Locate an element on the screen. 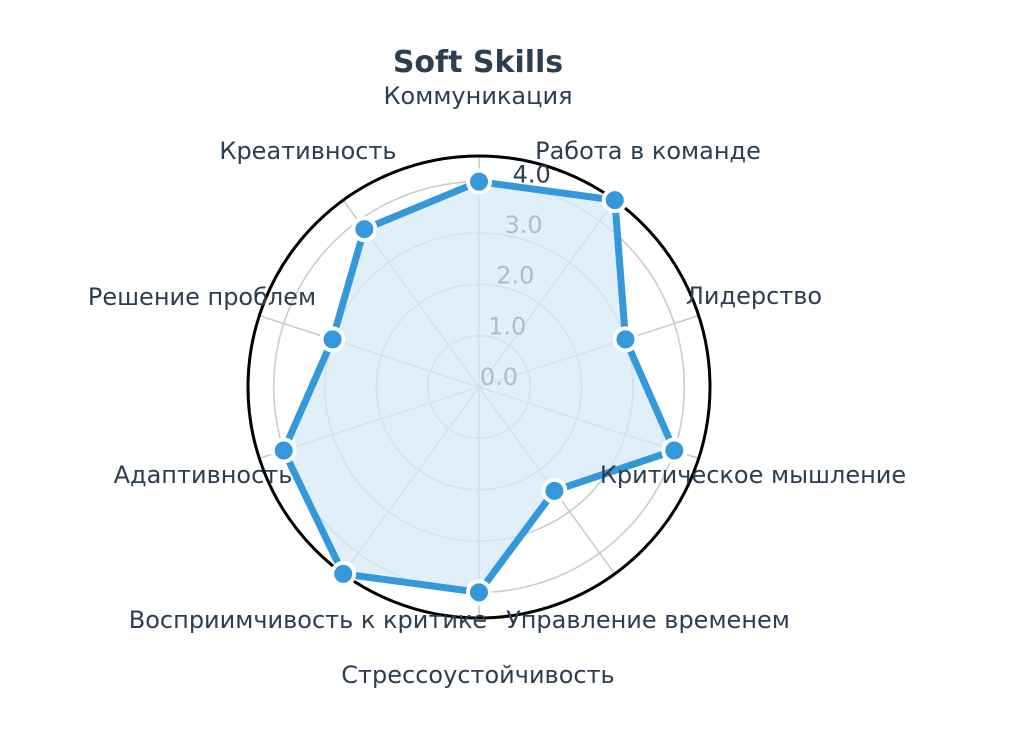 The image size is (1011, 738). category-label: Решение проблем is located at coordinates (202, 297).